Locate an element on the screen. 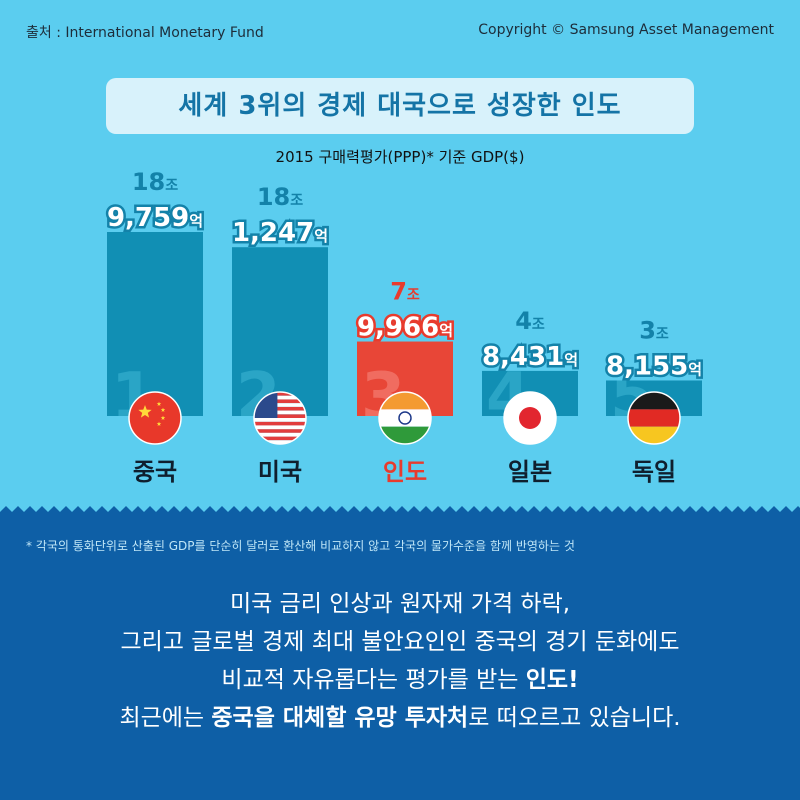 This screenshot has height=800, width=800. body-line-4-text-post: 로 떠오르고 있습니다. is located at coordinates (574, 718).